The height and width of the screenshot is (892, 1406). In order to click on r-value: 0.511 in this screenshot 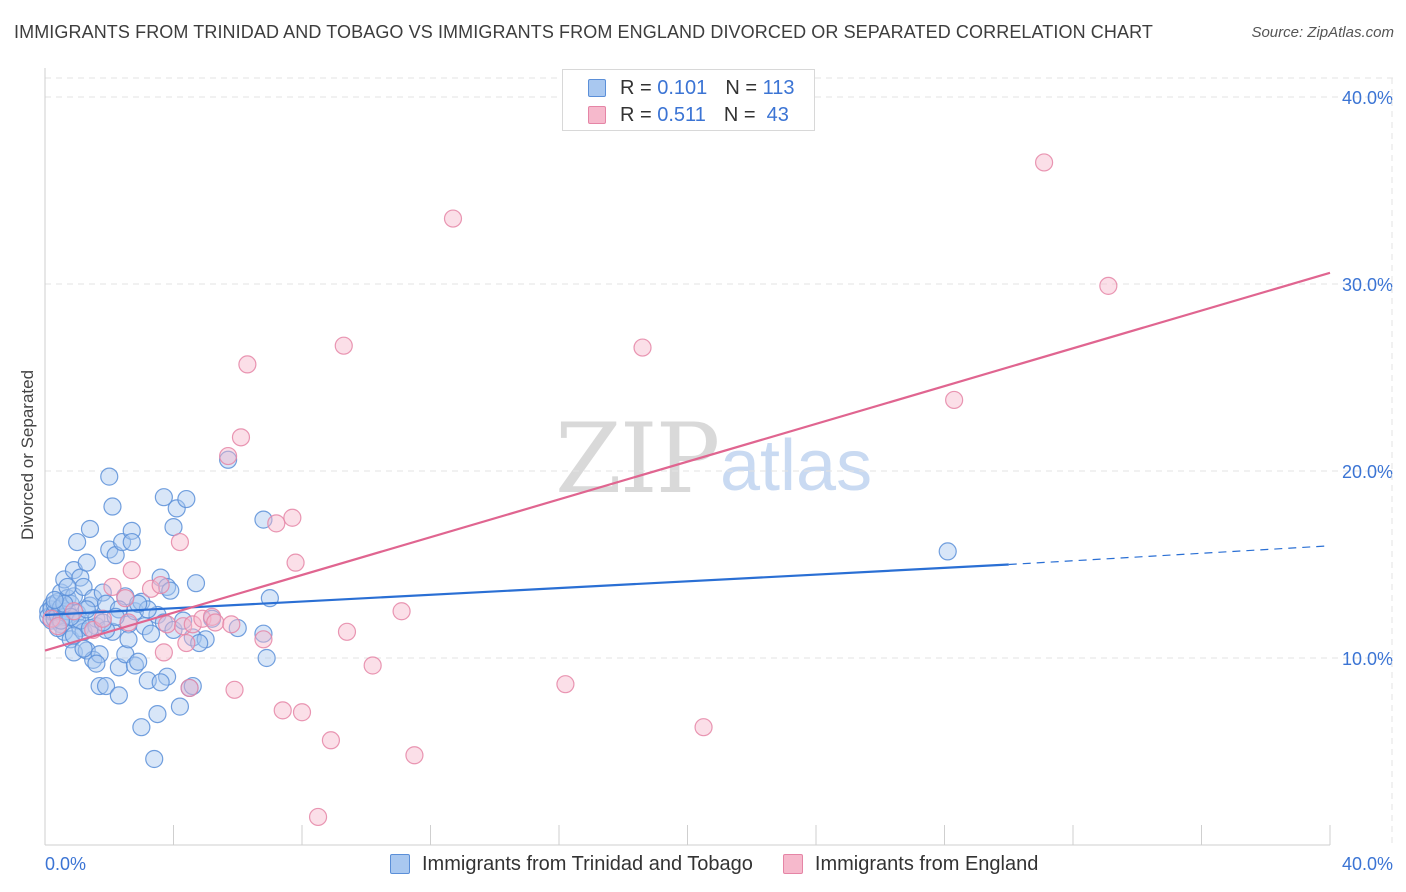, I will do `click(681, 114)`.